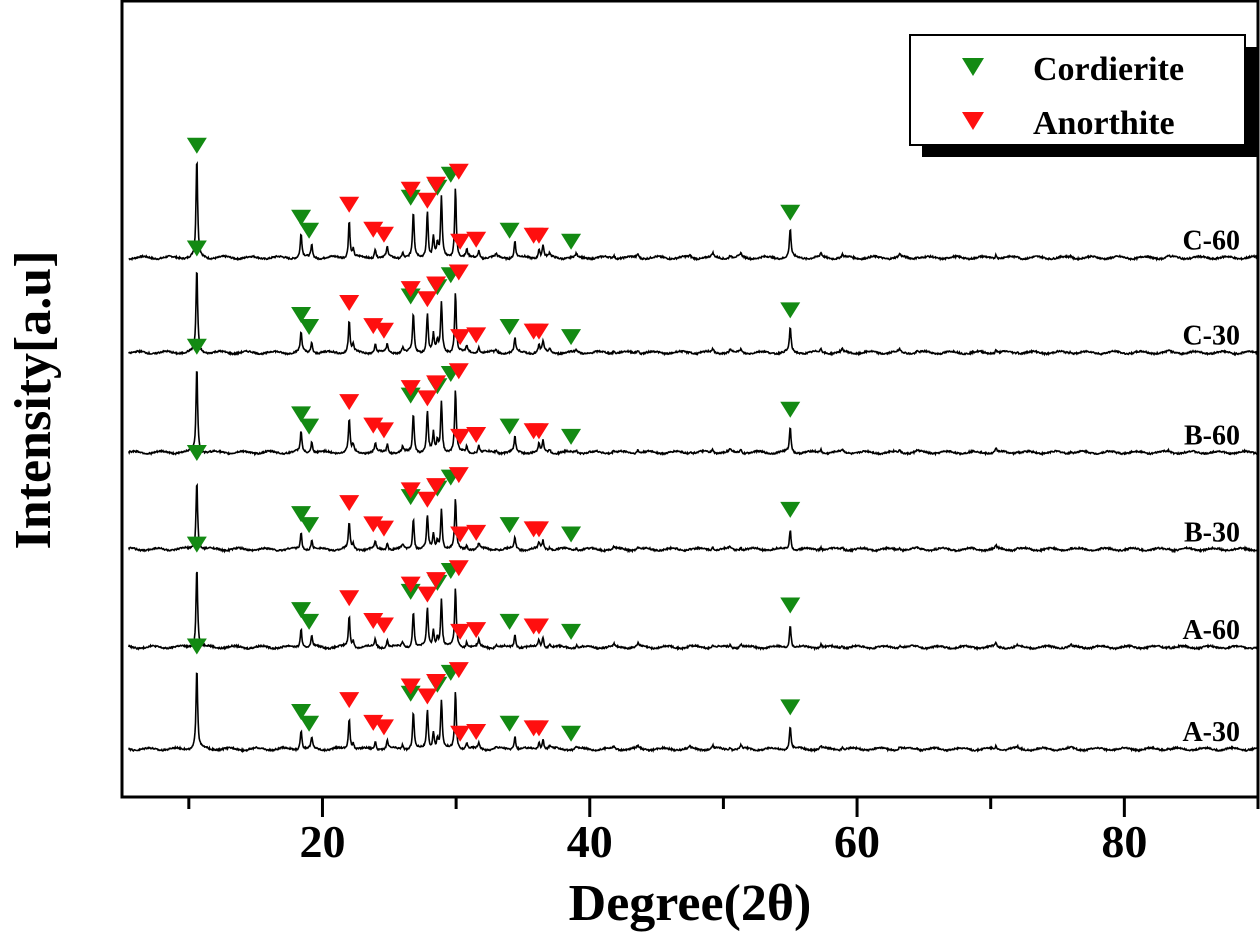 The image size is (1260, 937). I want to click on x-axis-title: Degree(2θ), so click(690, 903).